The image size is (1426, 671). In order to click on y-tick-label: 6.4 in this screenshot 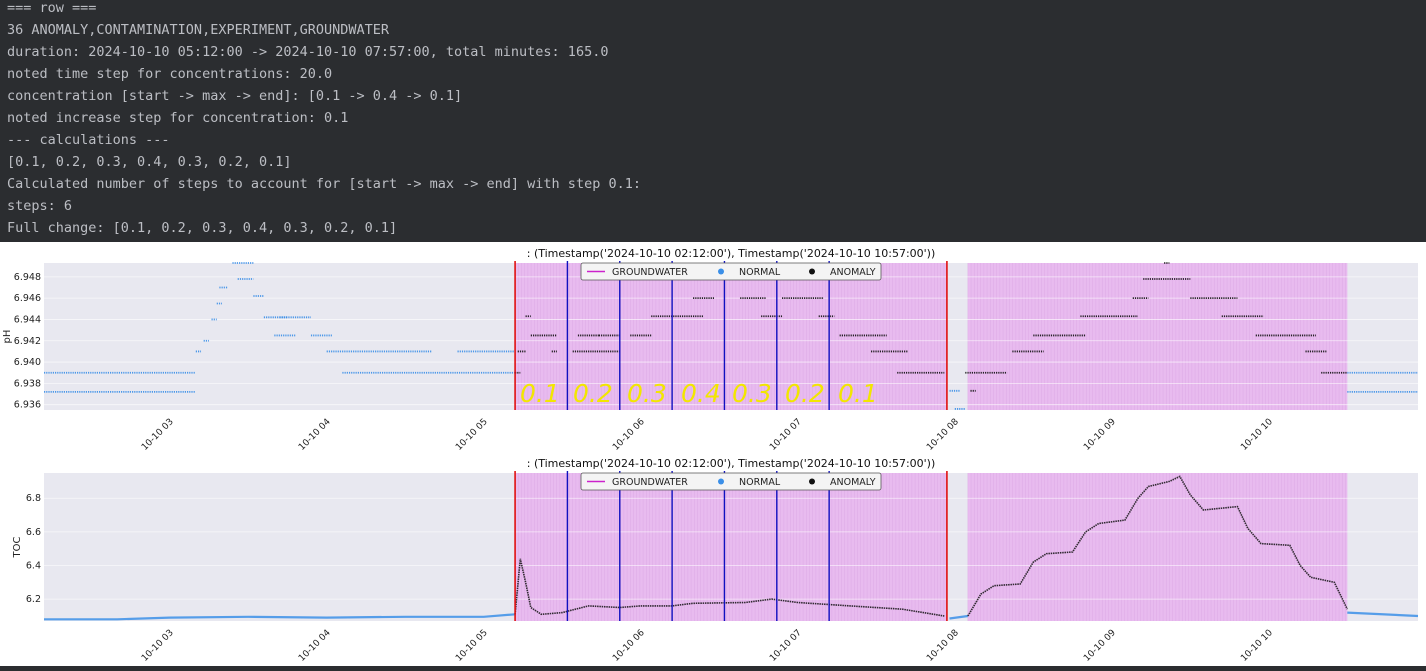, I will do `click(33, 566)`.